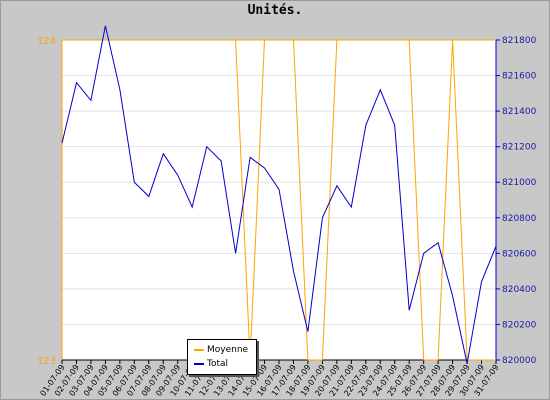 The image size is (550, 400). What do you see at coordinates (519, 41) in the screenshot?
I see `right-tick-label: 821800` at bounding box center [519, 41].